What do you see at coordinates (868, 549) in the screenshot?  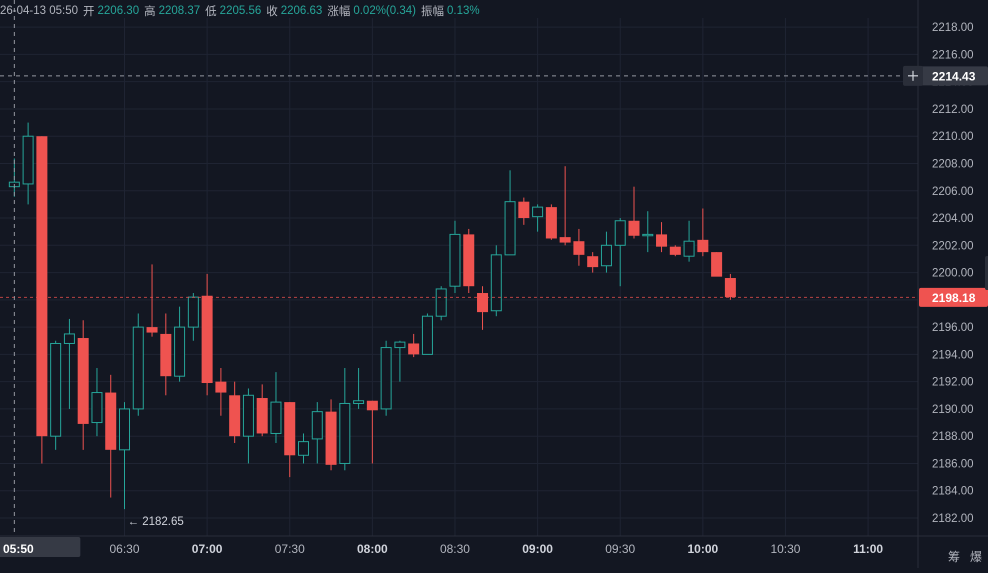 I see `x-tick-label: 11:00` at bounding box center [868, 549].